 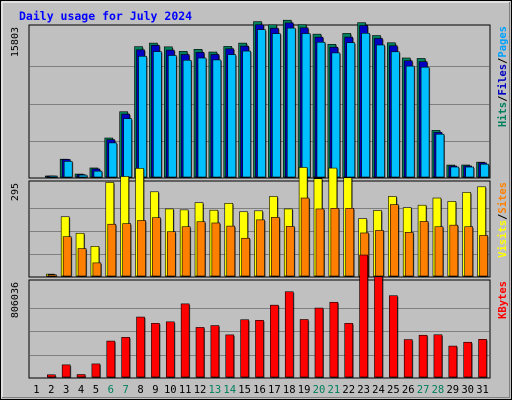 I want to click on x-label-day-31: 31, so click(x=482, y=390).